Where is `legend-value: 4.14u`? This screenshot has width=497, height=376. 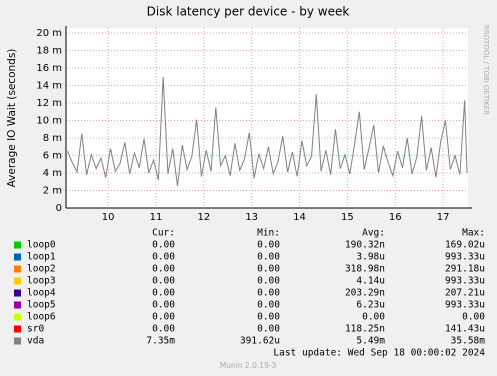 legend-value: 4.14u is located at coordinates (370, 281).